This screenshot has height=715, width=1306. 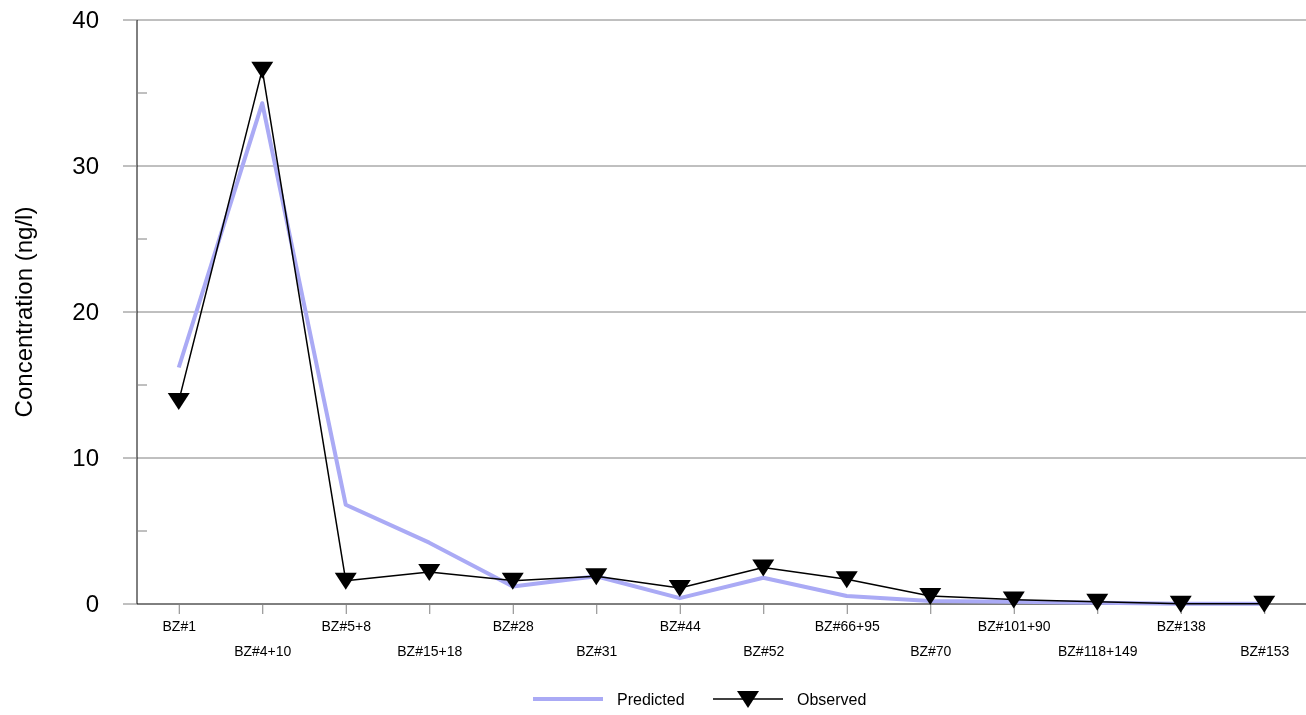 What do you see at coordinates (92, 604) in the screenshot?
I see `y-tick-label: 0` at bounding box center [92, 604].